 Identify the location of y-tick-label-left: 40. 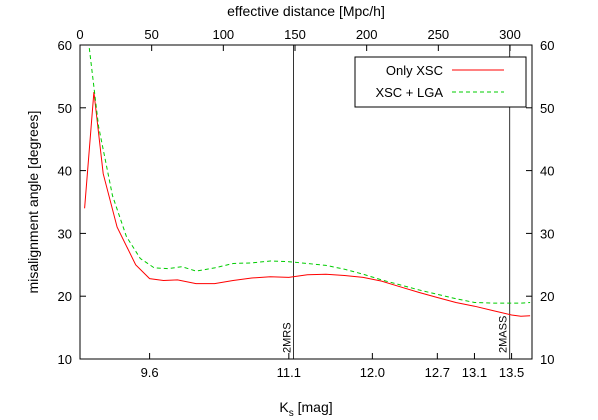
(65, 171).